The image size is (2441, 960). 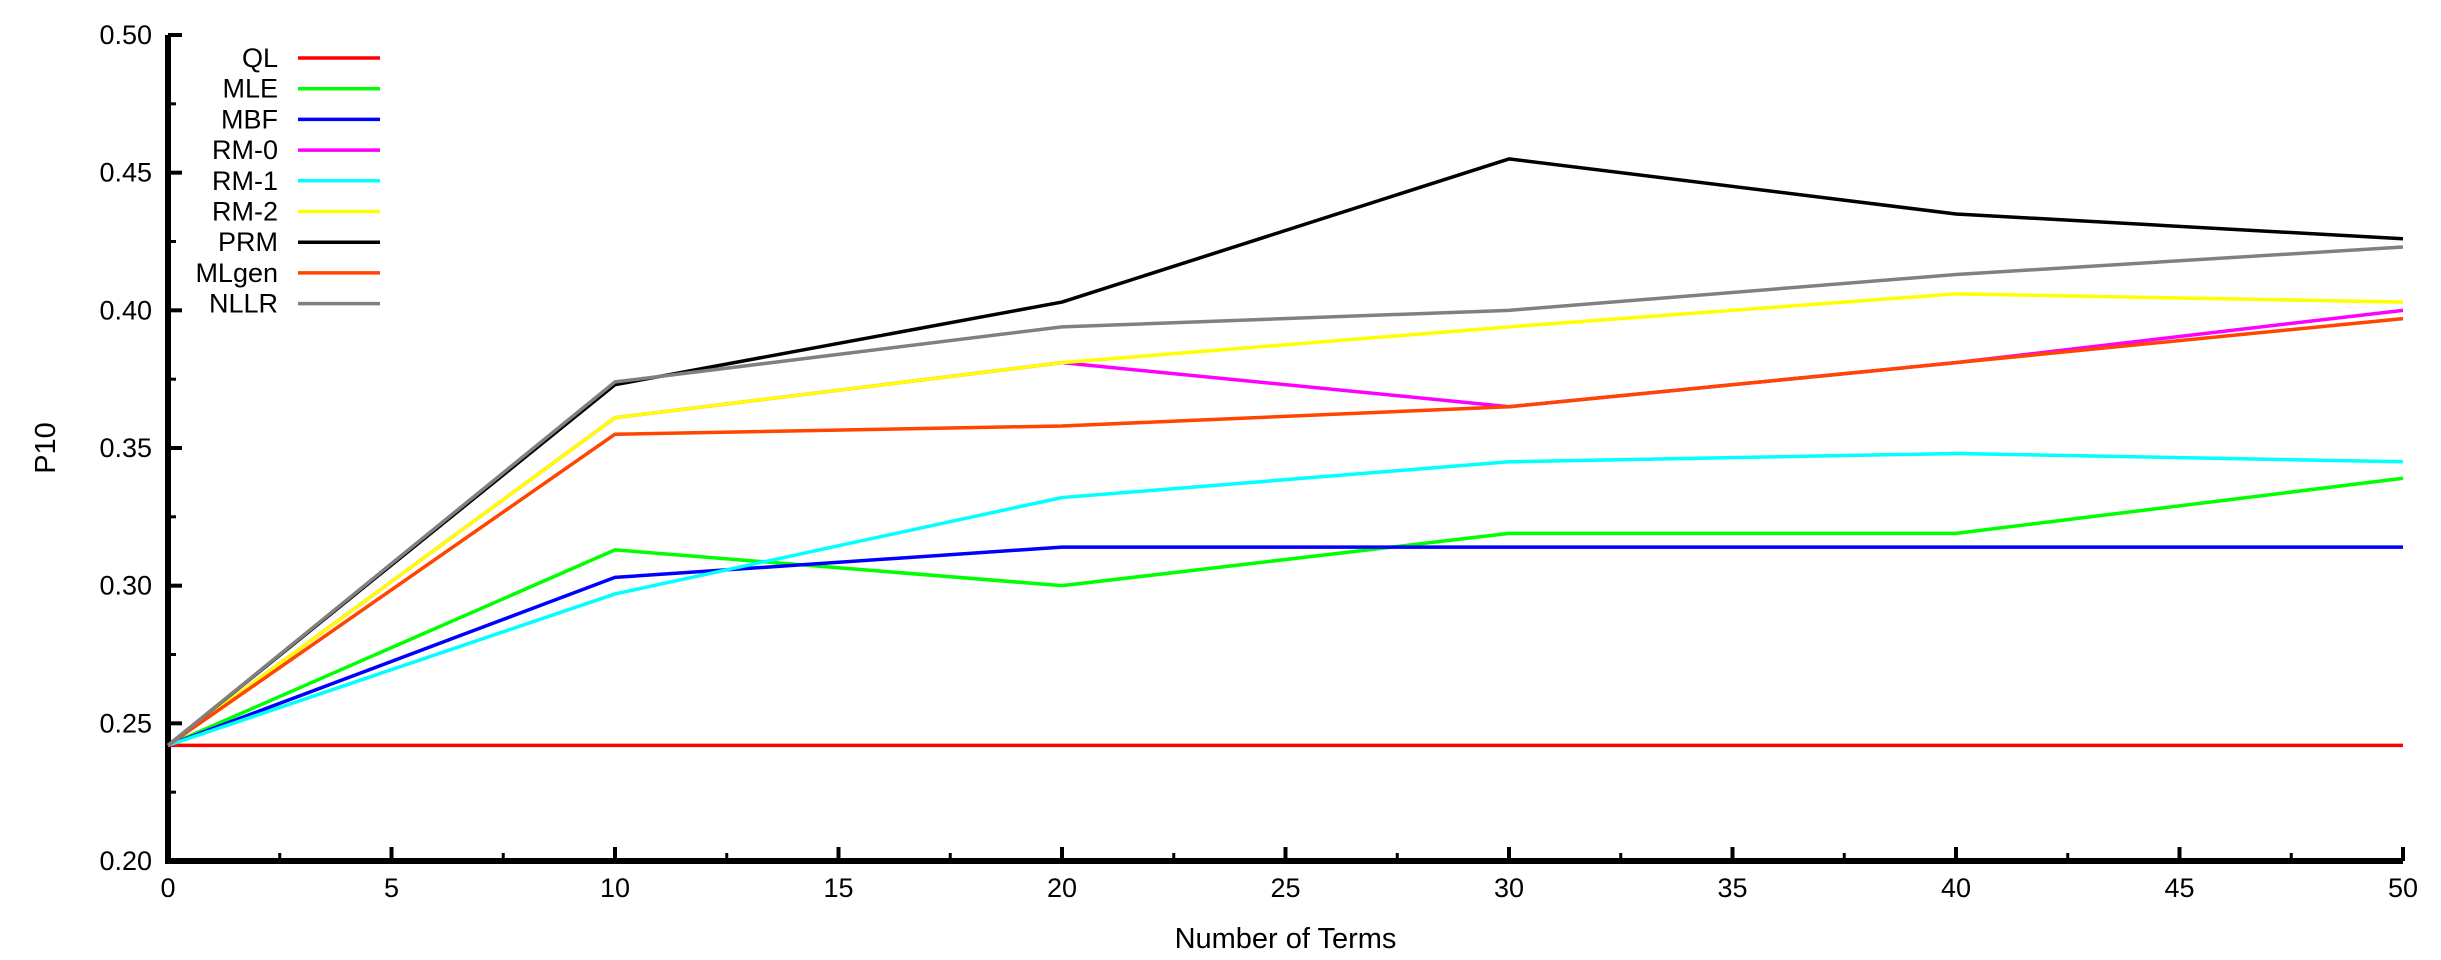 I want to click on legend-label-rm-0: RM-0, so click(x=245, y=150).